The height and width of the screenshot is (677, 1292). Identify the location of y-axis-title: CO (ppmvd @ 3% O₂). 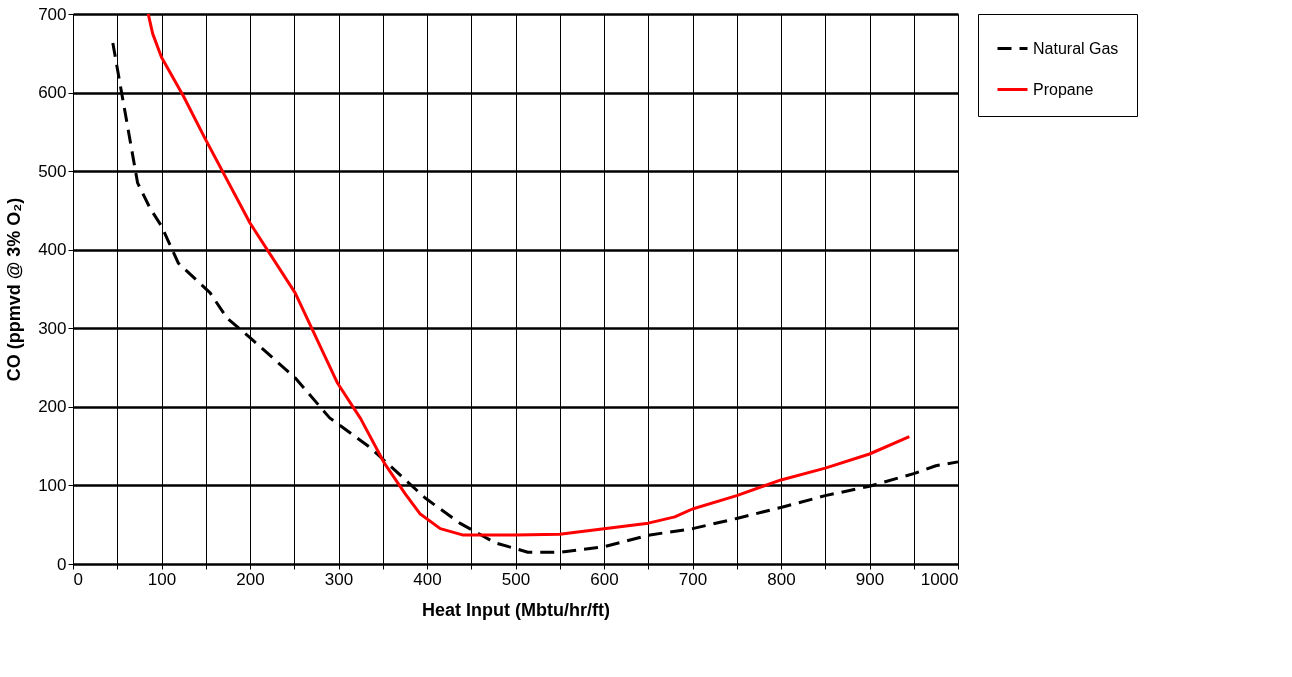
(14, 289).